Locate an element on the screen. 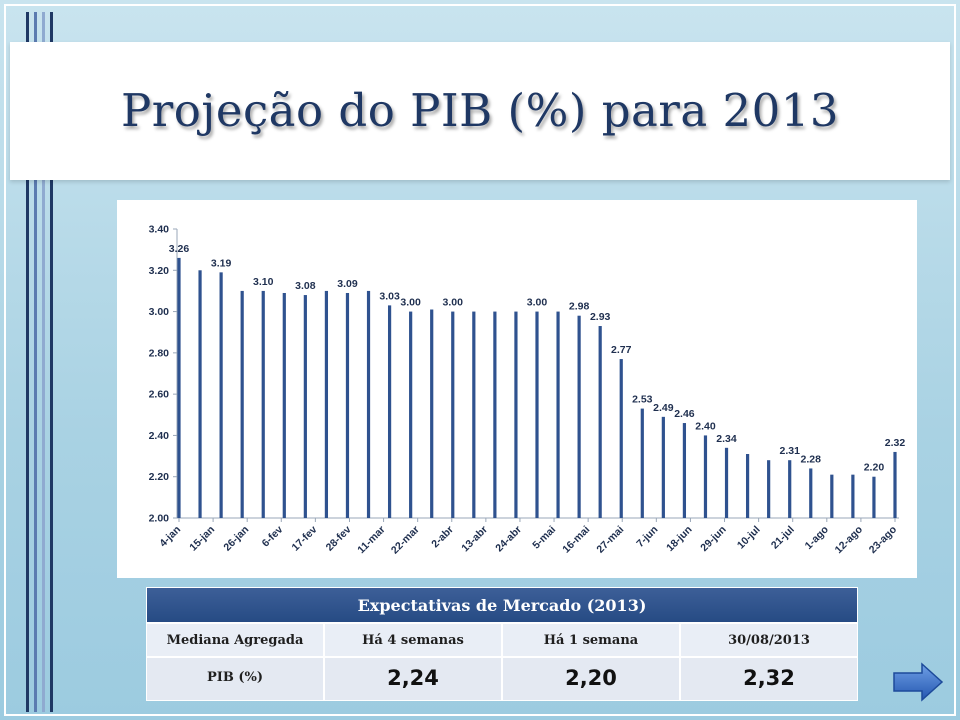 The image size is (960, 720). data-label: 2.31 is located at coordinates (789, 451).